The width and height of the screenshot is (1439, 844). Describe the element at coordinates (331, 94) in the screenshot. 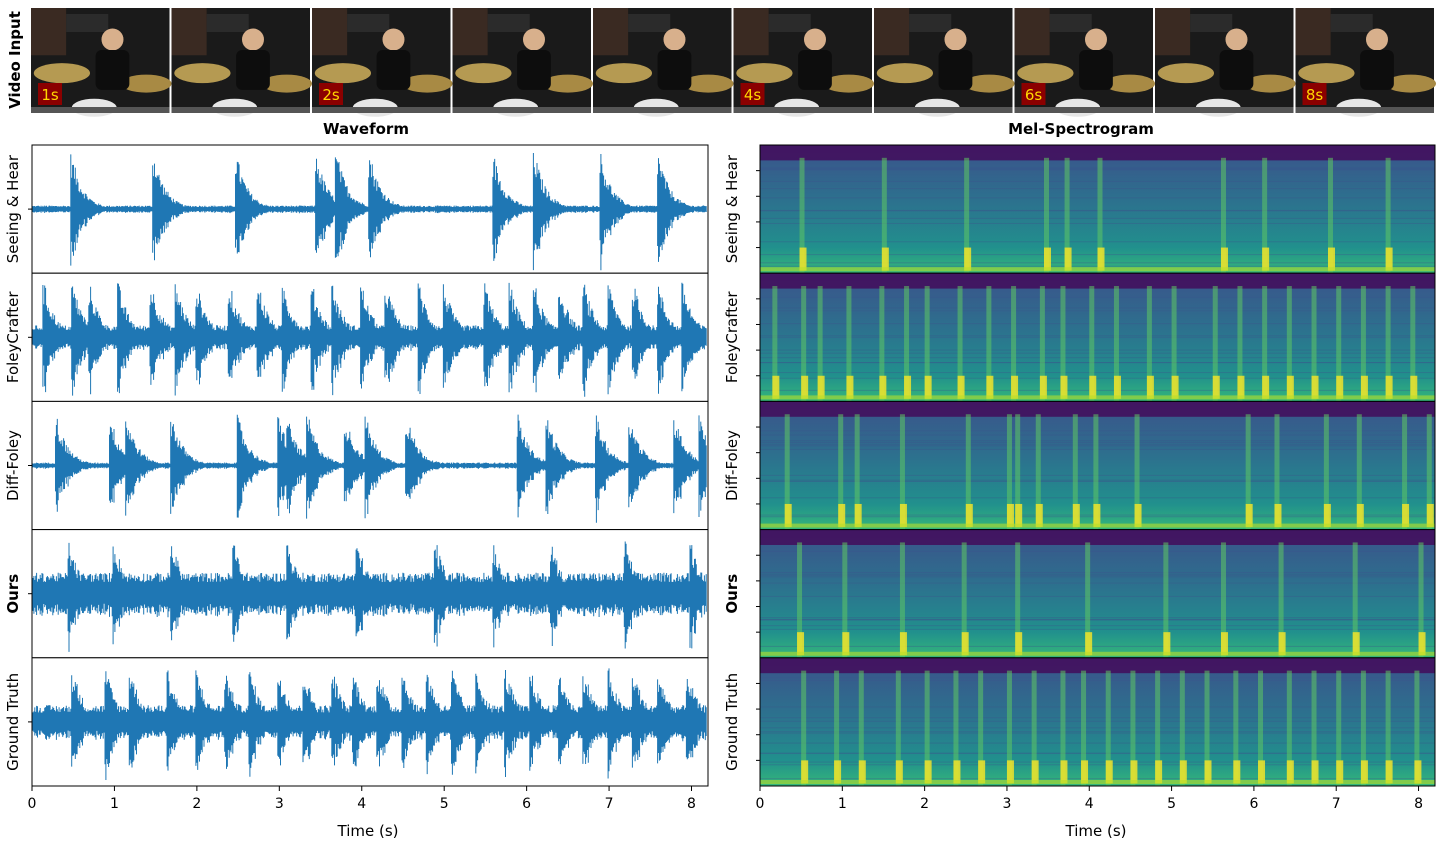

I see `time-badge: 2s` at that location.